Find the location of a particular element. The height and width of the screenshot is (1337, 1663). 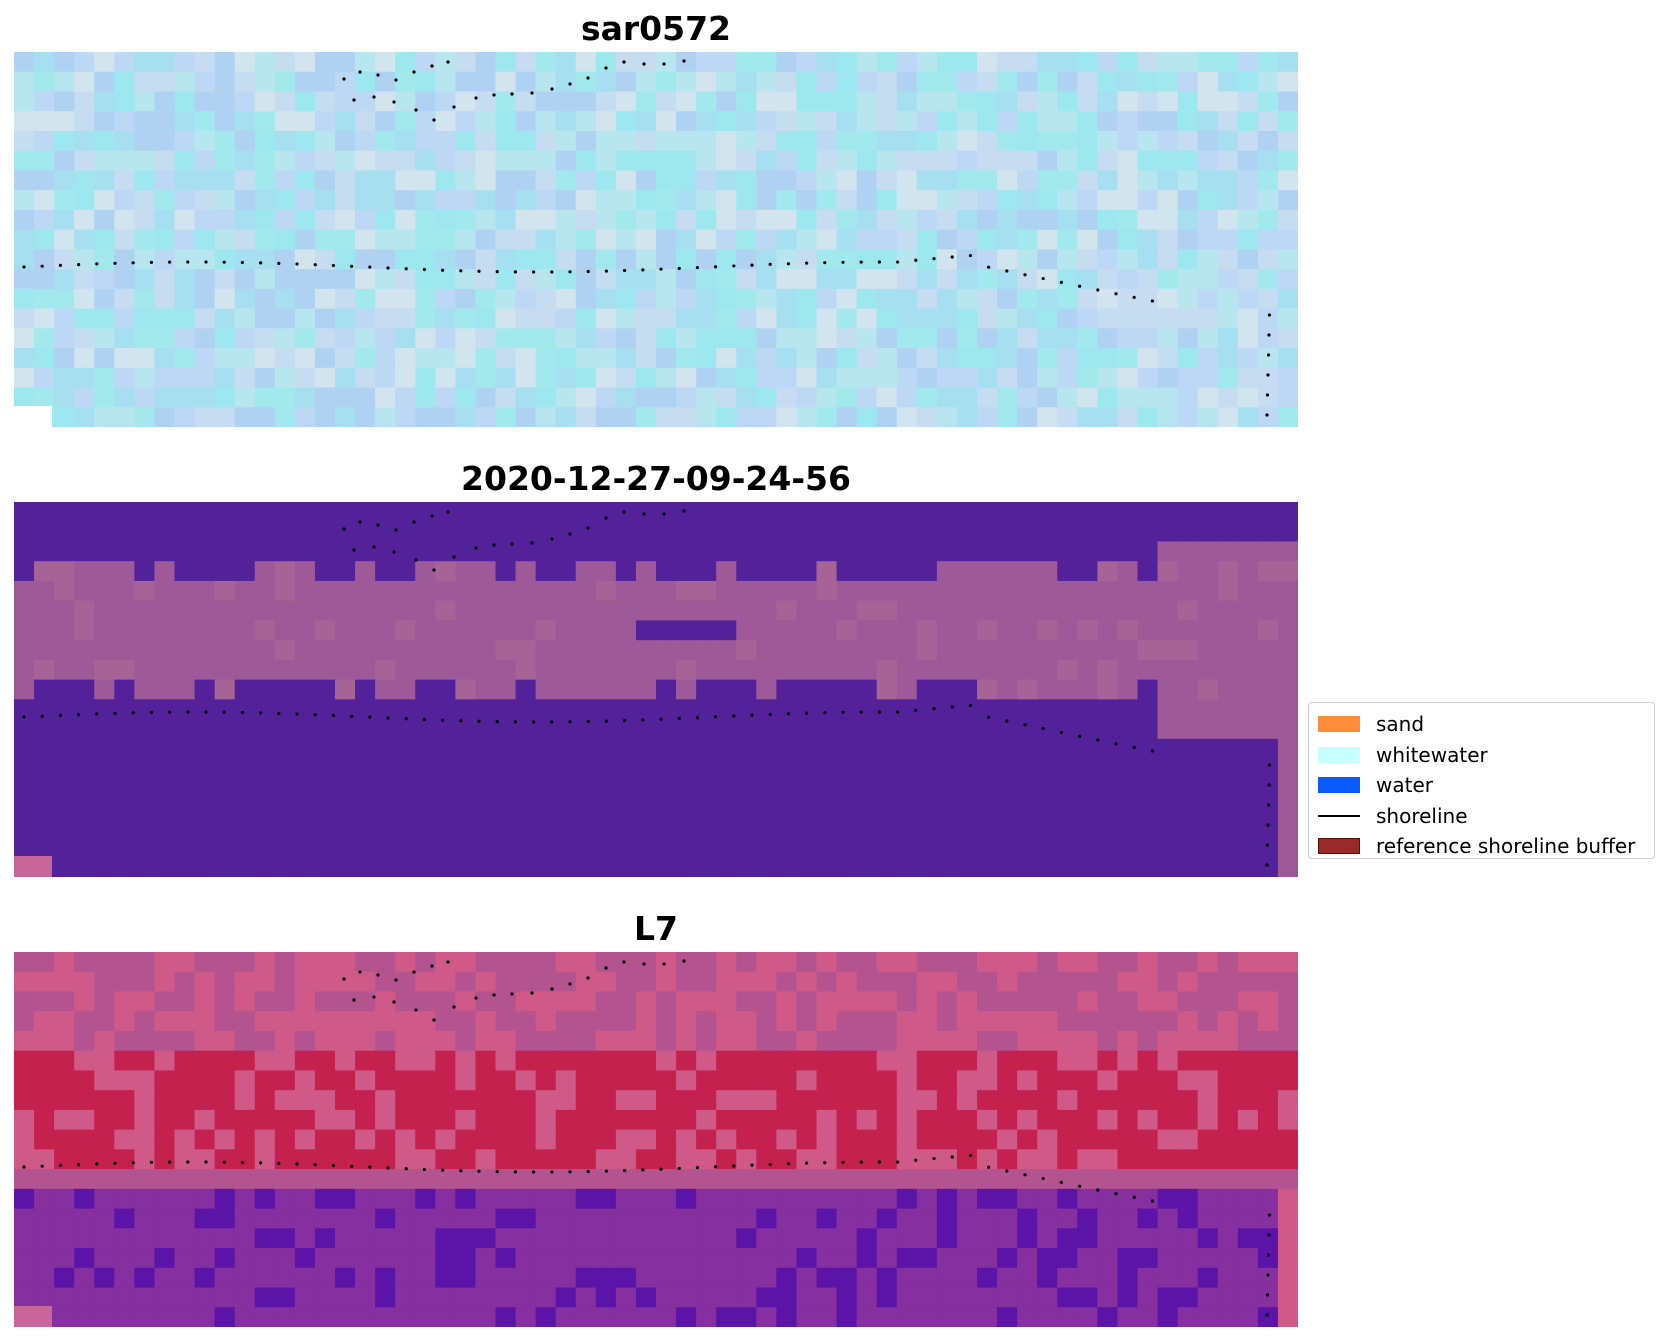

panel-title-l7: L7 is located at coordinates (656, 928).